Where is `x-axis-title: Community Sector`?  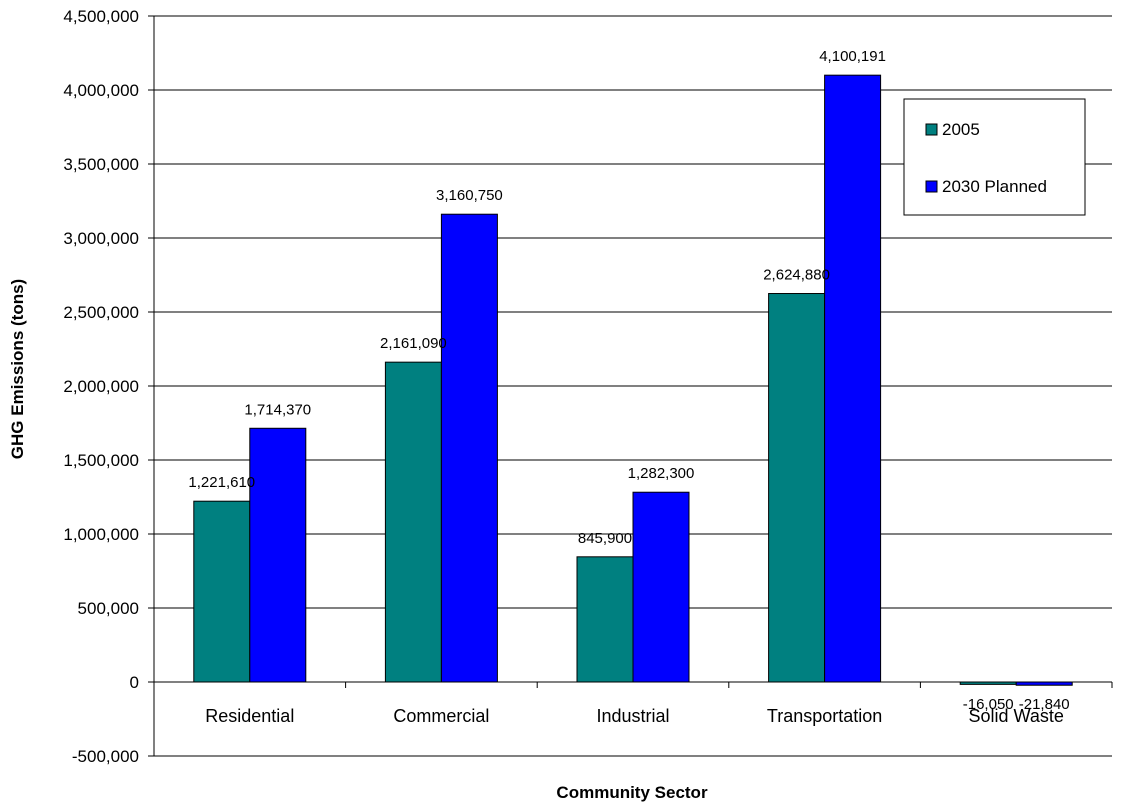 x-axis-title: Community Sector is located at coordinates (632, 792).